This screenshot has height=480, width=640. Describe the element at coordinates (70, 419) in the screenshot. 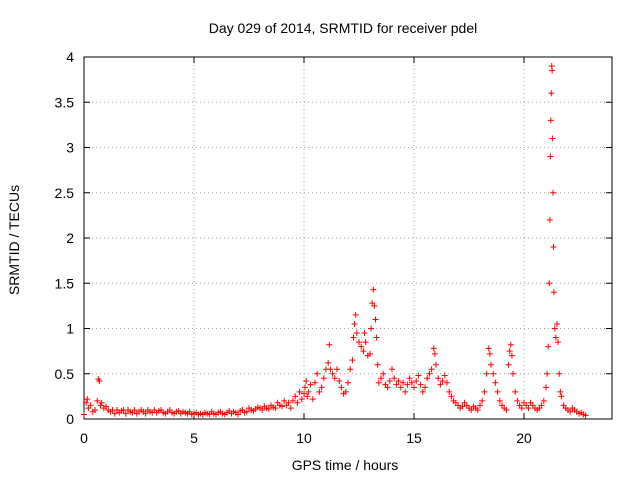

I see `y-tick-label: 0` at that location.